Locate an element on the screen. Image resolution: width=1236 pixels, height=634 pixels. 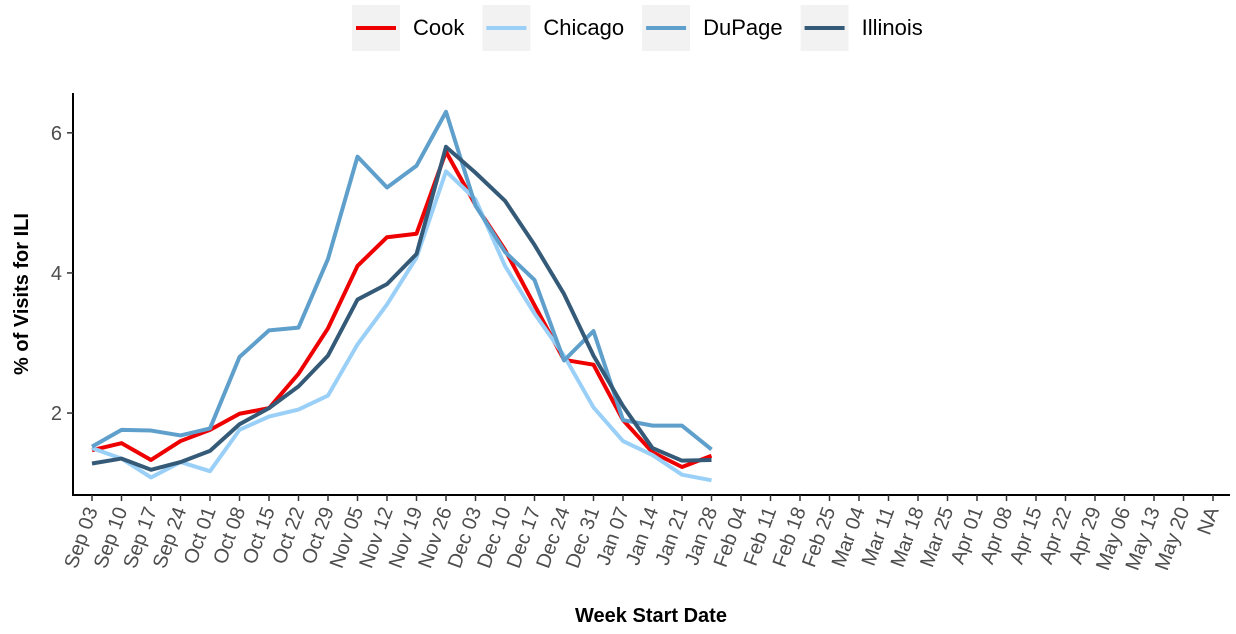
y-tick-label: 4 is located at coordinates (56, 274).